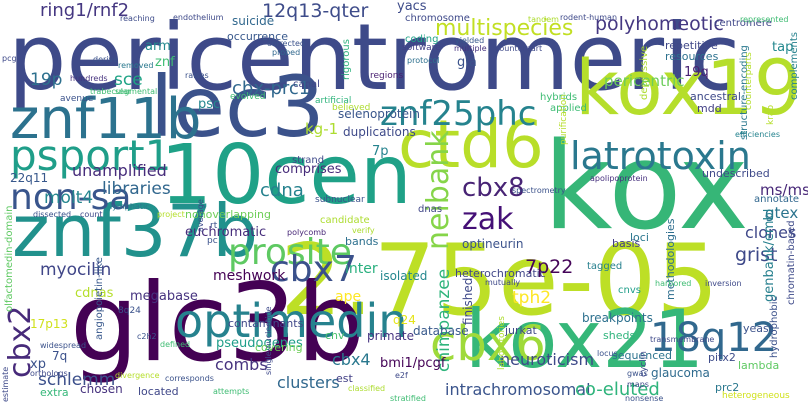  What do you see at coordinates (783, 47) in the screenshot?
I see `word: tap` at bounding box center [783, 47].